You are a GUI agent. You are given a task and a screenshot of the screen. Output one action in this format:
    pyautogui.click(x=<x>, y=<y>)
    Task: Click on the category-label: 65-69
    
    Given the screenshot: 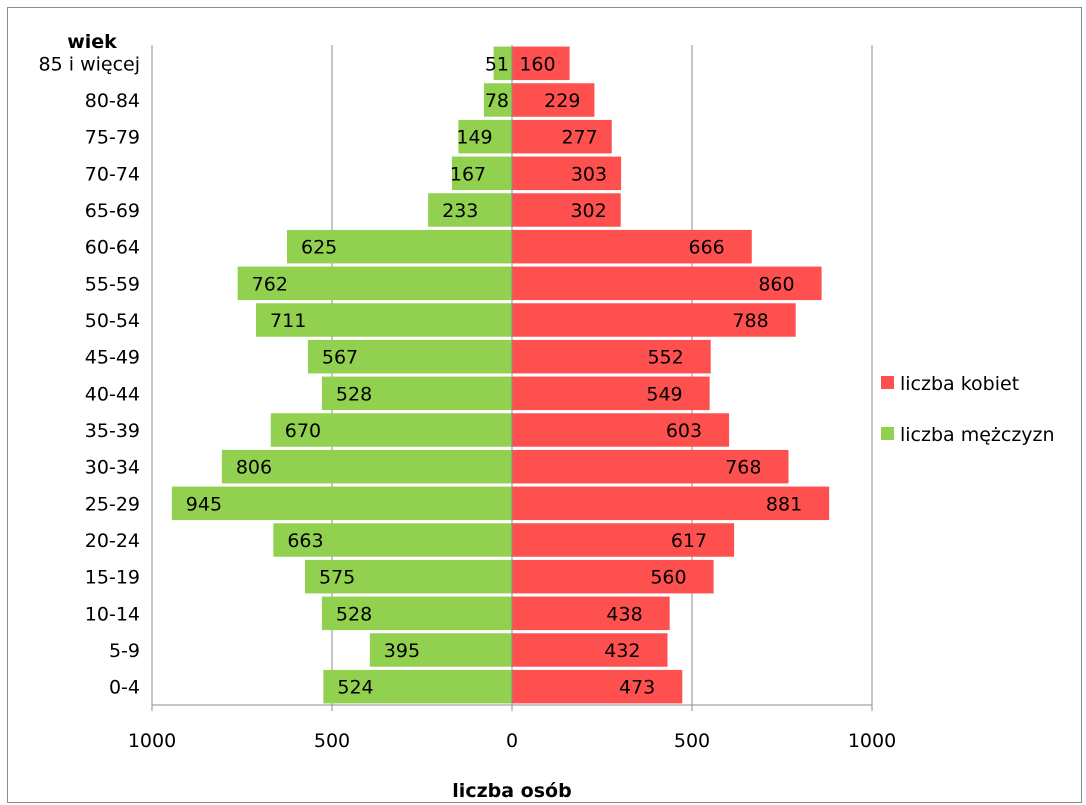 What is the action you would take?
    pyautogui.click(x=112, y=211)
    